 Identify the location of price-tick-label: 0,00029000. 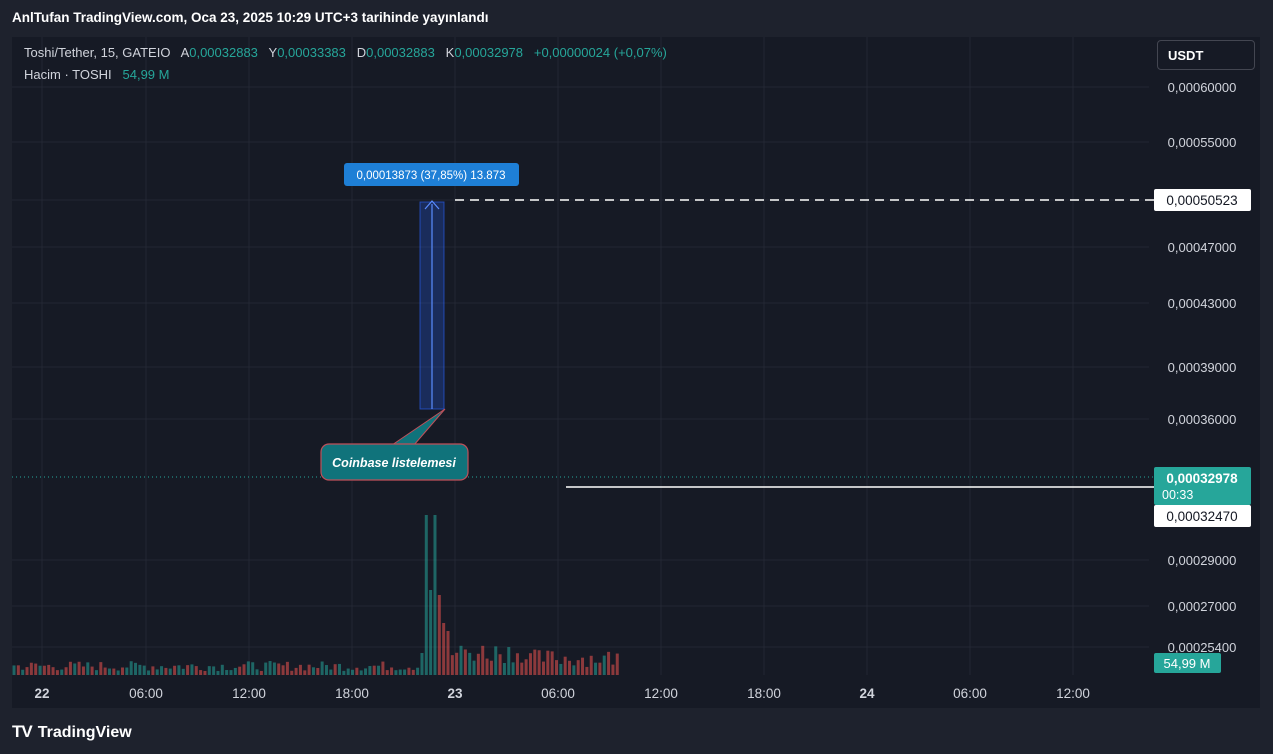
(1202, 560).